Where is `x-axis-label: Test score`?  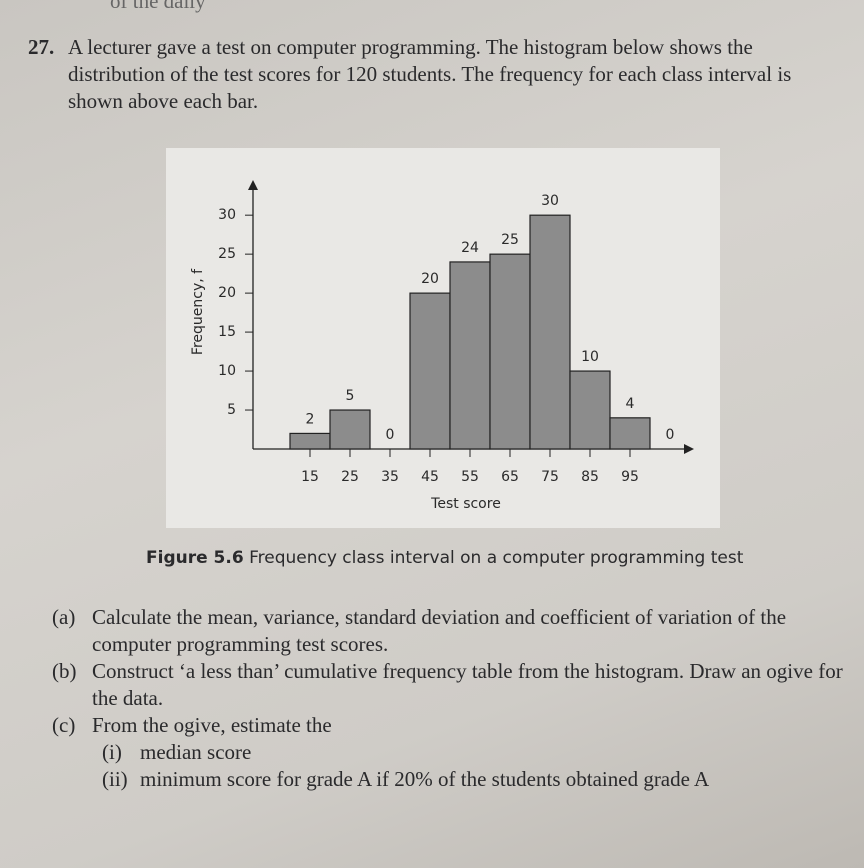
x-axis-label: Test score is located at coordinates (465, 504).